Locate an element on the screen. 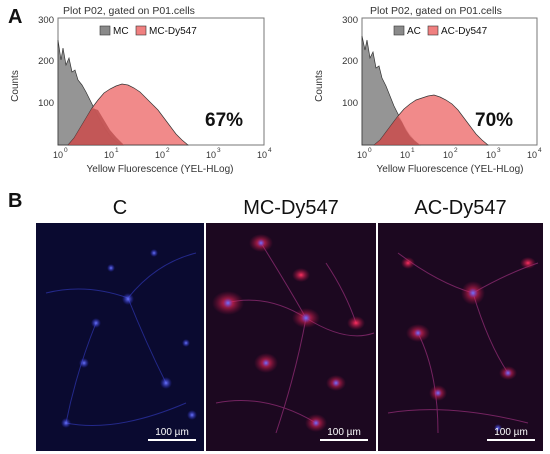 The height and width of the screenshot is (454, 550). image-title-control: C is located at coordinates (120, 208).